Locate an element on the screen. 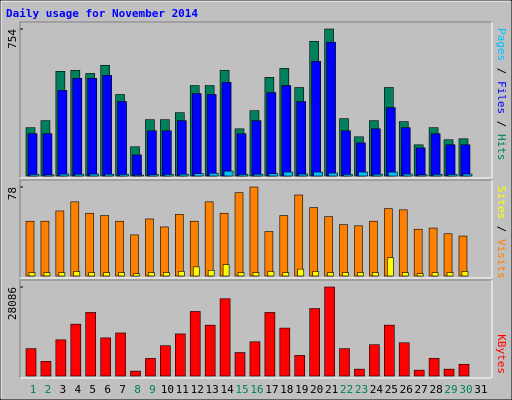 This screenshot has height=400, width=512. x-tick-label: 5 is located at coordinates (92, 389).